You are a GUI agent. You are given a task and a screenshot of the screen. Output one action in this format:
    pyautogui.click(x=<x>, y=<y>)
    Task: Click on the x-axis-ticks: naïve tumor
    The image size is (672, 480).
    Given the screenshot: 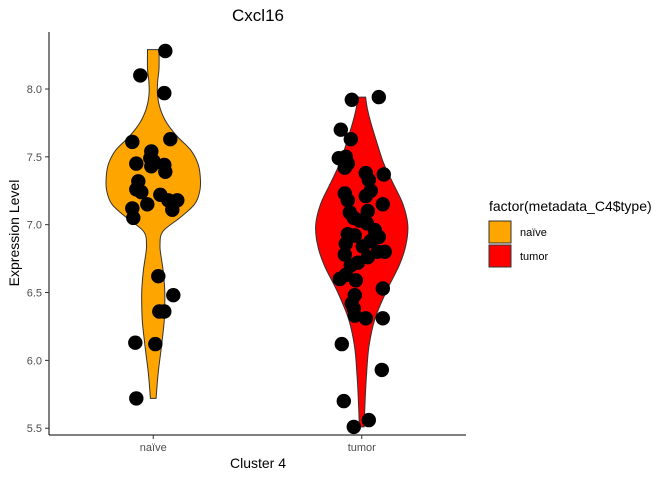 What is the action you would take?
    pyautogui.click(x=258, y=444)
    